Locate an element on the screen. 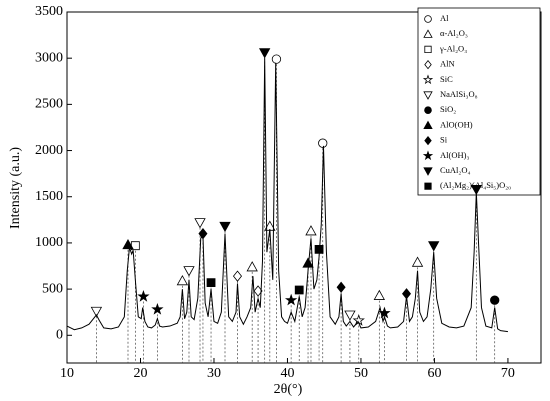 This screenshot has height=401, width=550. y-tick-label: 1000 is located at coordinates (49, 242).